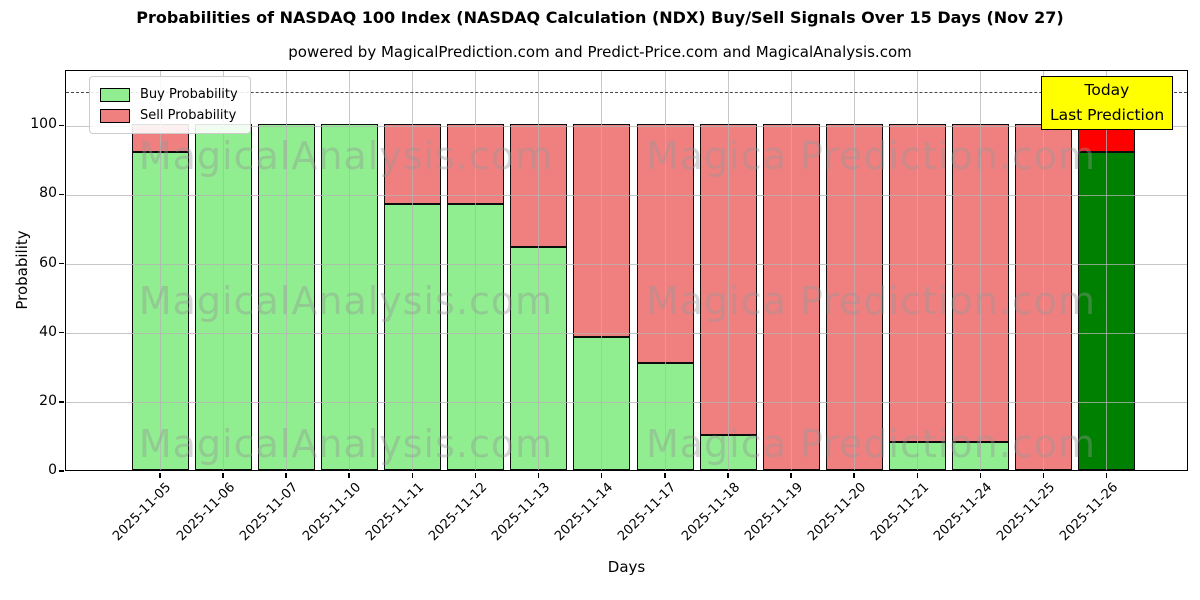 The height and width of the screenshot is (600, 1200). Describe the element at coordinates (189, 94) in the screenshot. I see `legend-label-buy: Buy Probability` at that location.